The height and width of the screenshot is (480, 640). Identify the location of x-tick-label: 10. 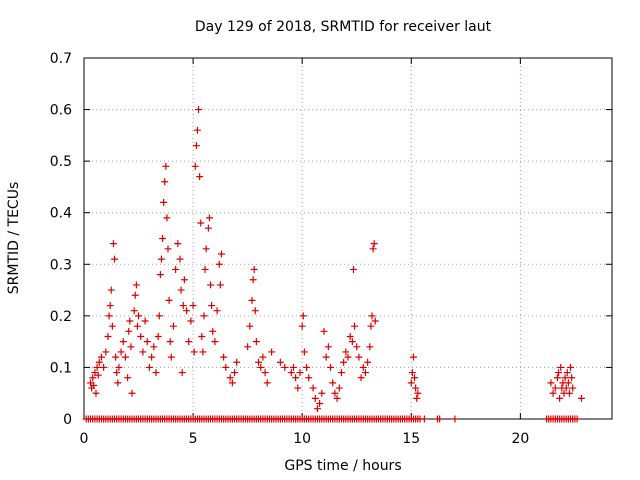
(302, 439).